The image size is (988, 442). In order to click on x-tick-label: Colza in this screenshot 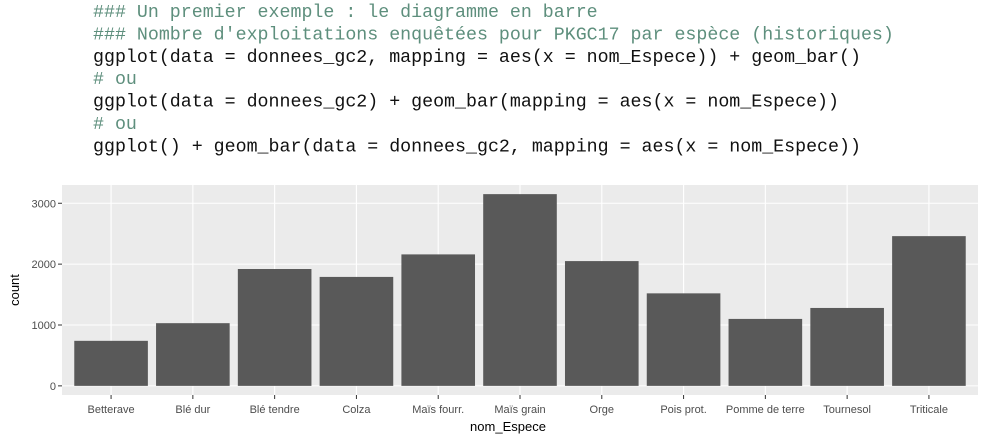, I will do `click(356, 410)`.